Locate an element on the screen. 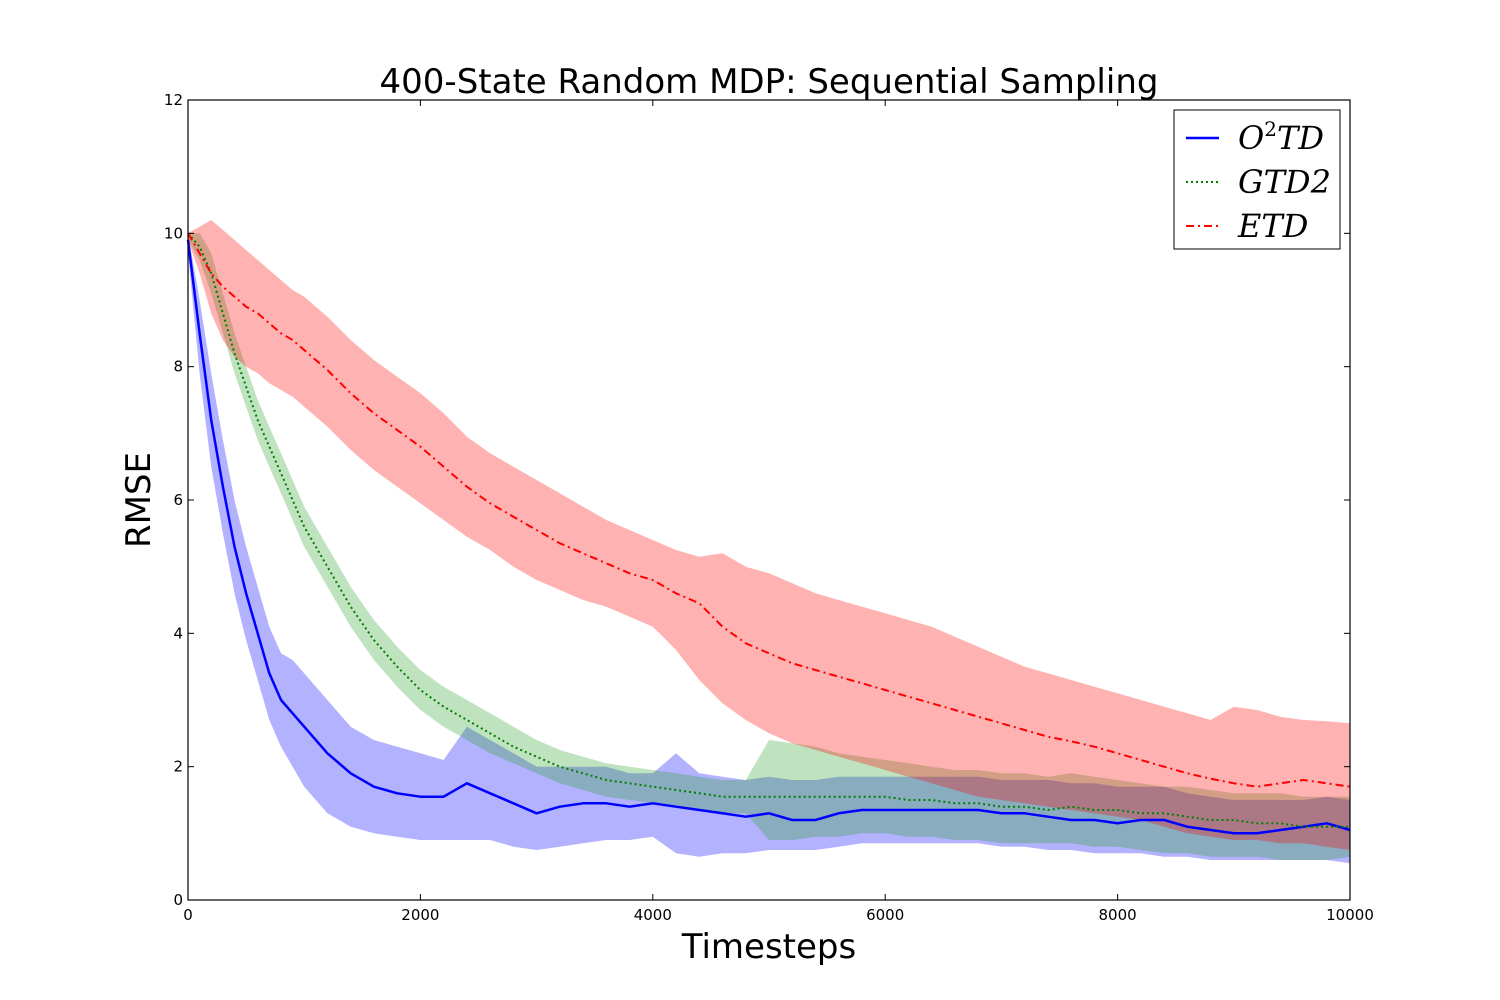  legend: O2TD GTD2 ETD is located at coordinates (1257, 179).